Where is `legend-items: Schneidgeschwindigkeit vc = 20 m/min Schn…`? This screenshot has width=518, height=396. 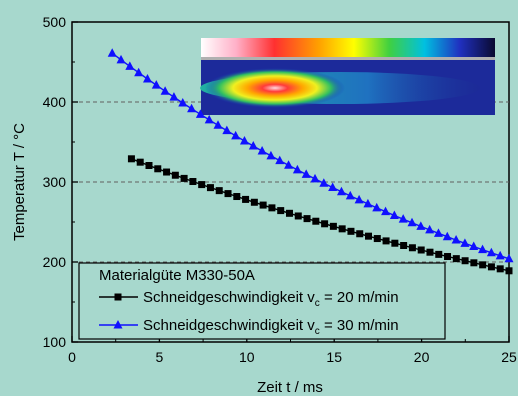 legend-items: Schneidgeschwindigkeit vc = 20 m/min Schn… is located at coordinates (249, 313).